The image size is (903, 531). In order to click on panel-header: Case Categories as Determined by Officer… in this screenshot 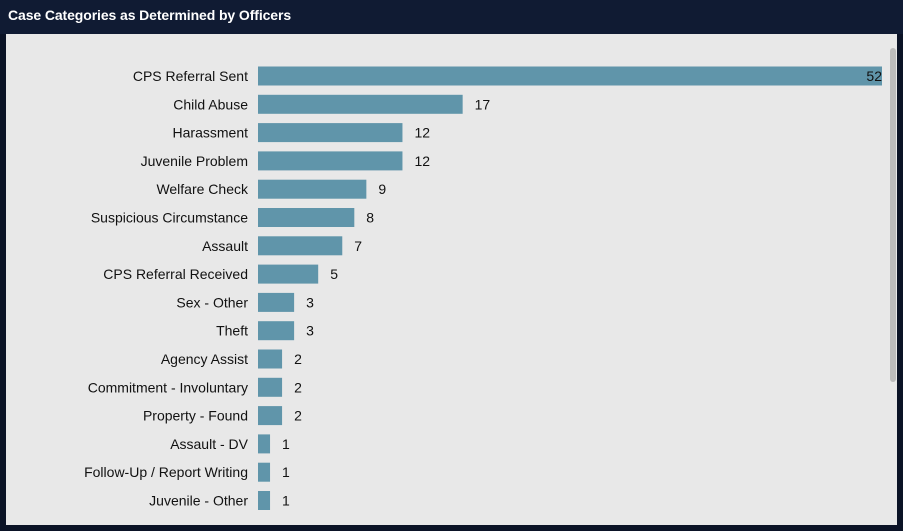, I will do `click(451, 17)`.